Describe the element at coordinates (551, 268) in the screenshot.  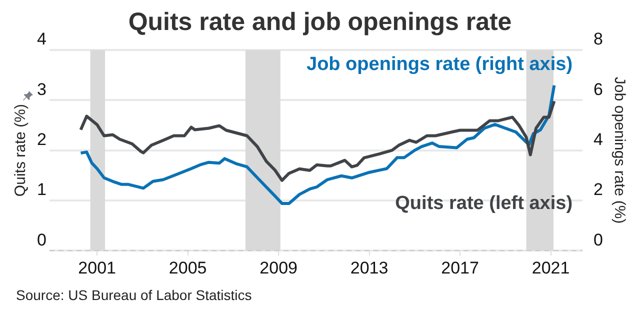
I see `x-tick-label: 2021` at that location.